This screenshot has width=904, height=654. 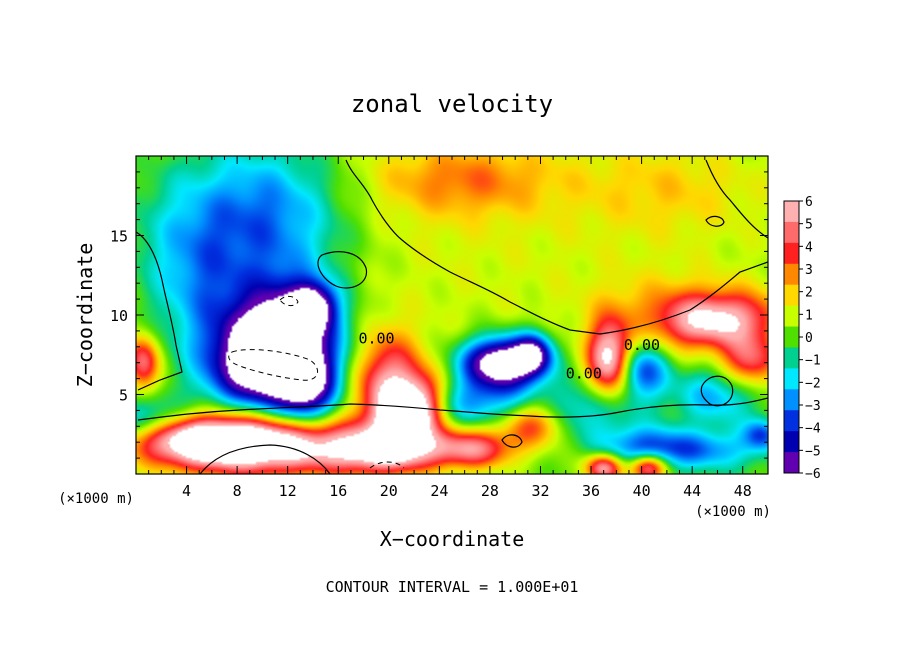 What do you see at coordinates (813, 383) in the screenshot?
I see `colorbar-label: −2` at bounding box center [813, 383].